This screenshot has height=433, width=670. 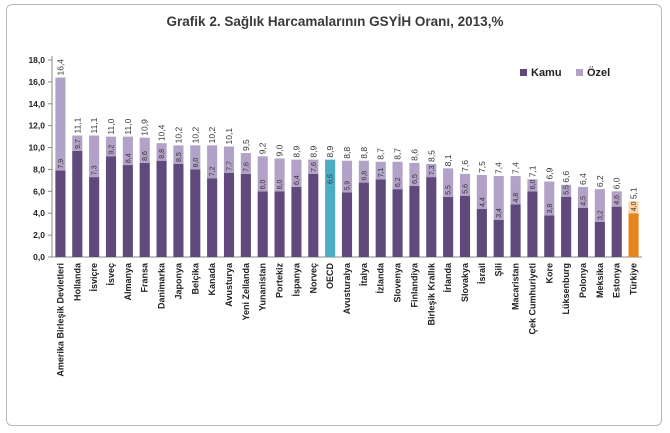 What do you see at coordinates (431, 156) in the screenshot?
I see `data-label-total: 8,5` at bounding box center [431, 156].